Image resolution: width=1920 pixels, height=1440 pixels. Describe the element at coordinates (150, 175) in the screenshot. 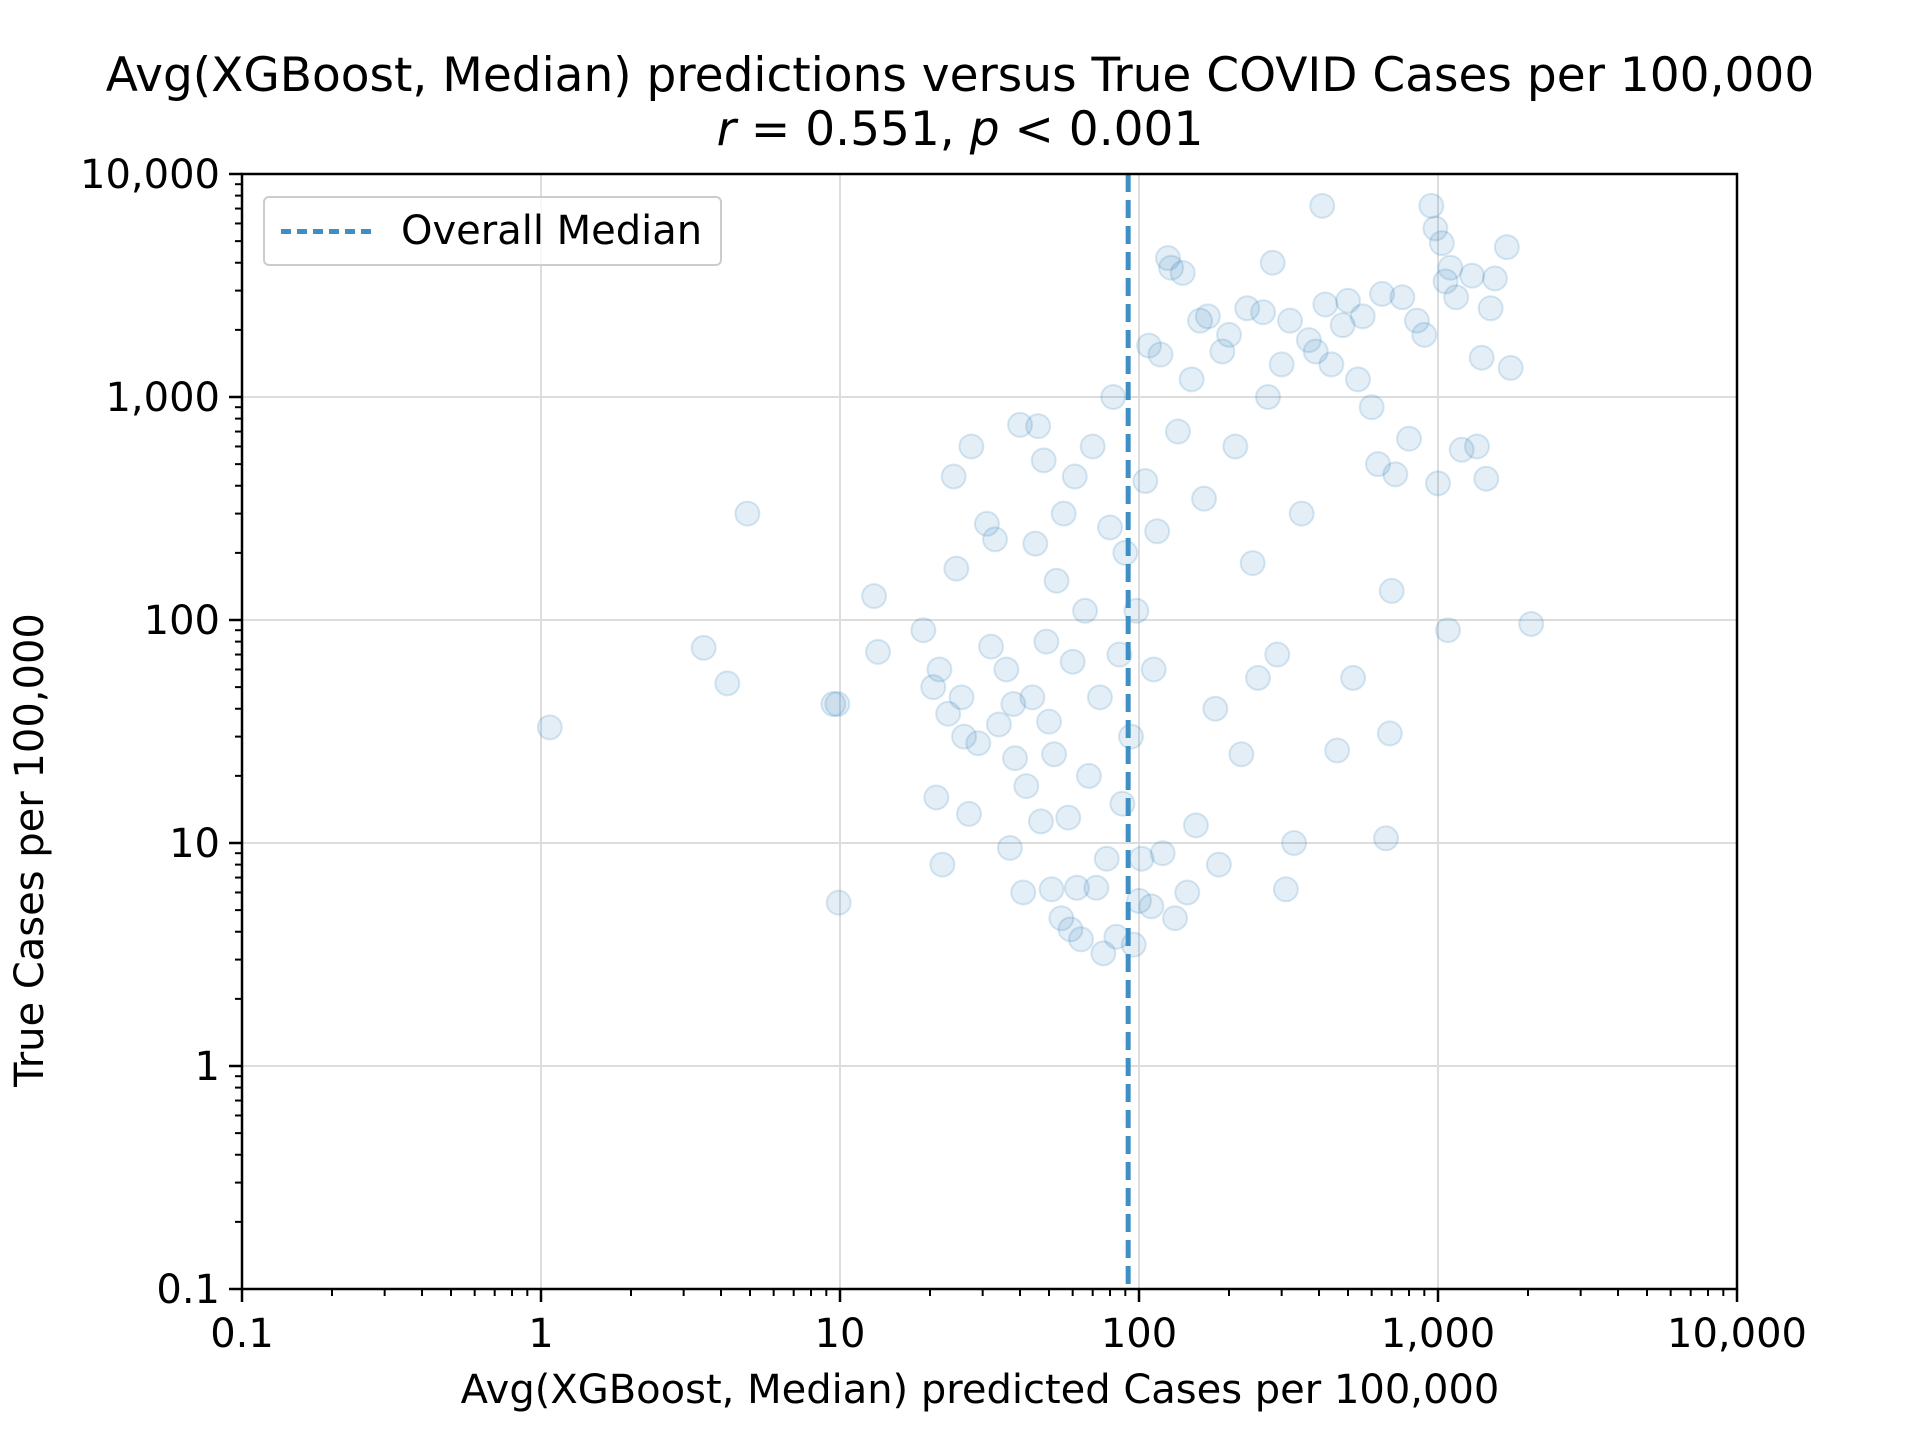

I see `y-tick-label: 10,000` at that location.